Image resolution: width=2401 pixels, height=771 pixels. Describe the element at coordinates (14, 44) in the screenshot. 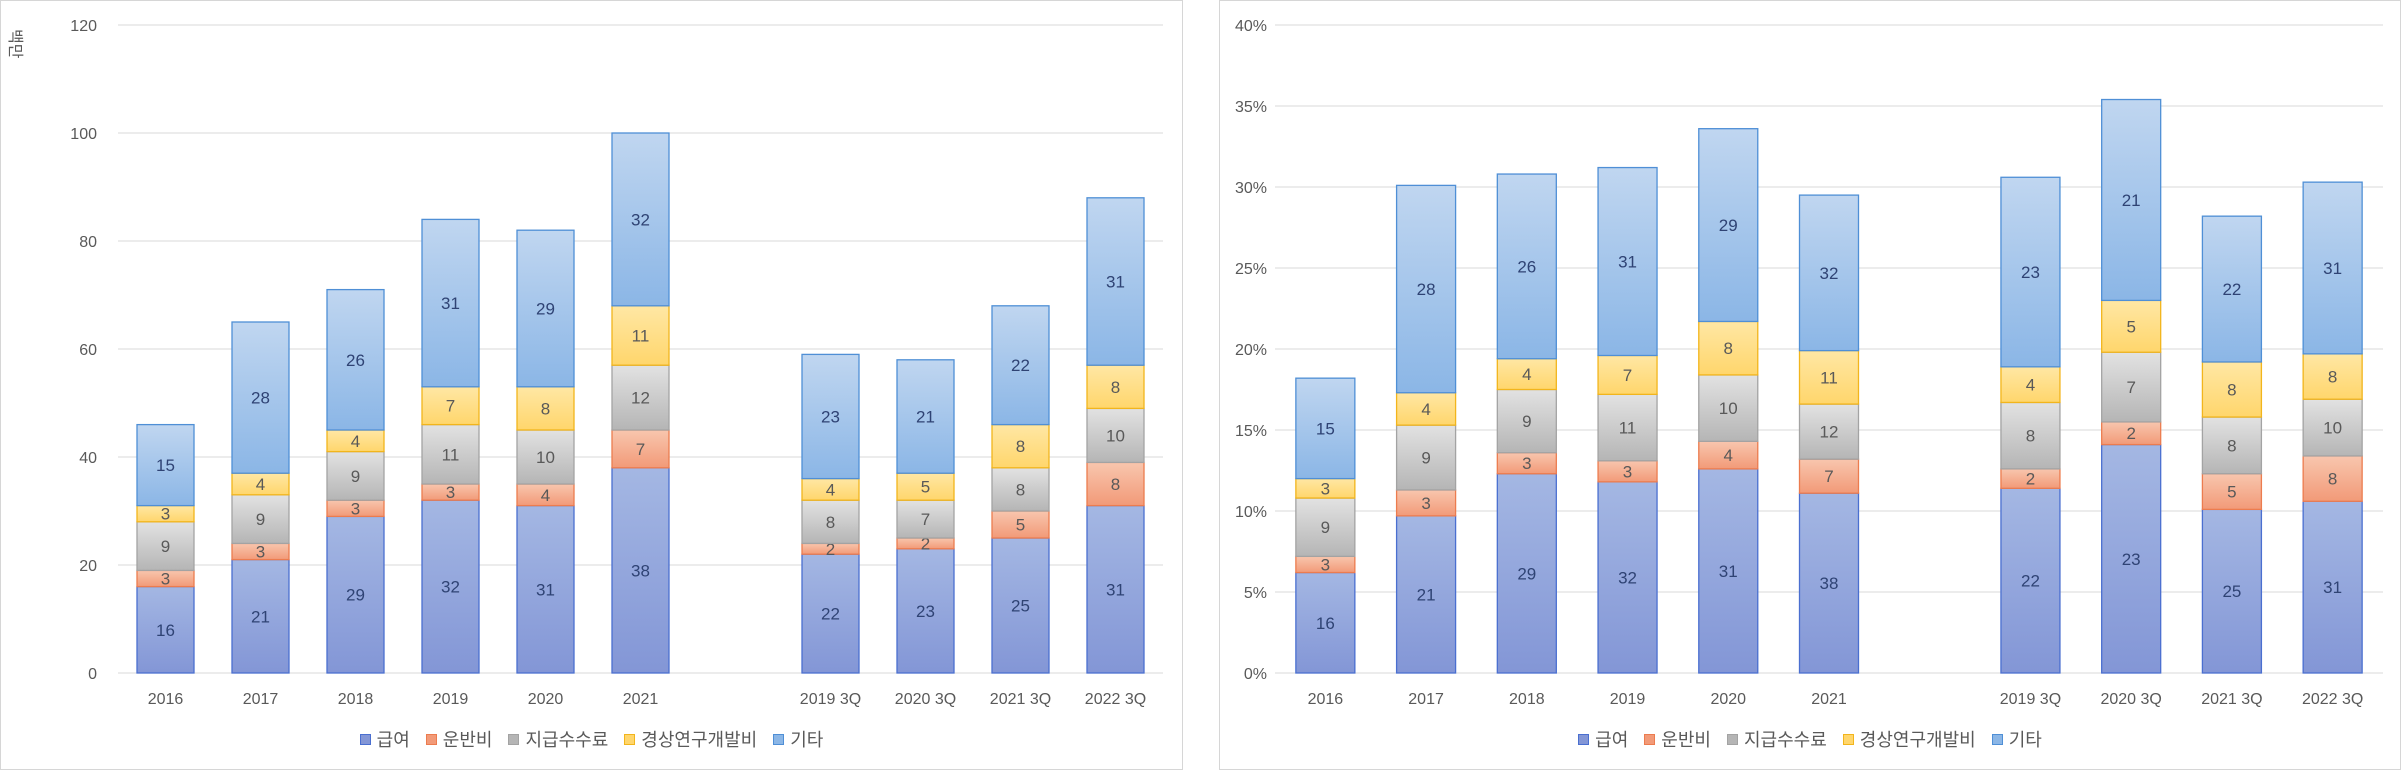

I see `y-axis-unit-label: 백만` at that location.